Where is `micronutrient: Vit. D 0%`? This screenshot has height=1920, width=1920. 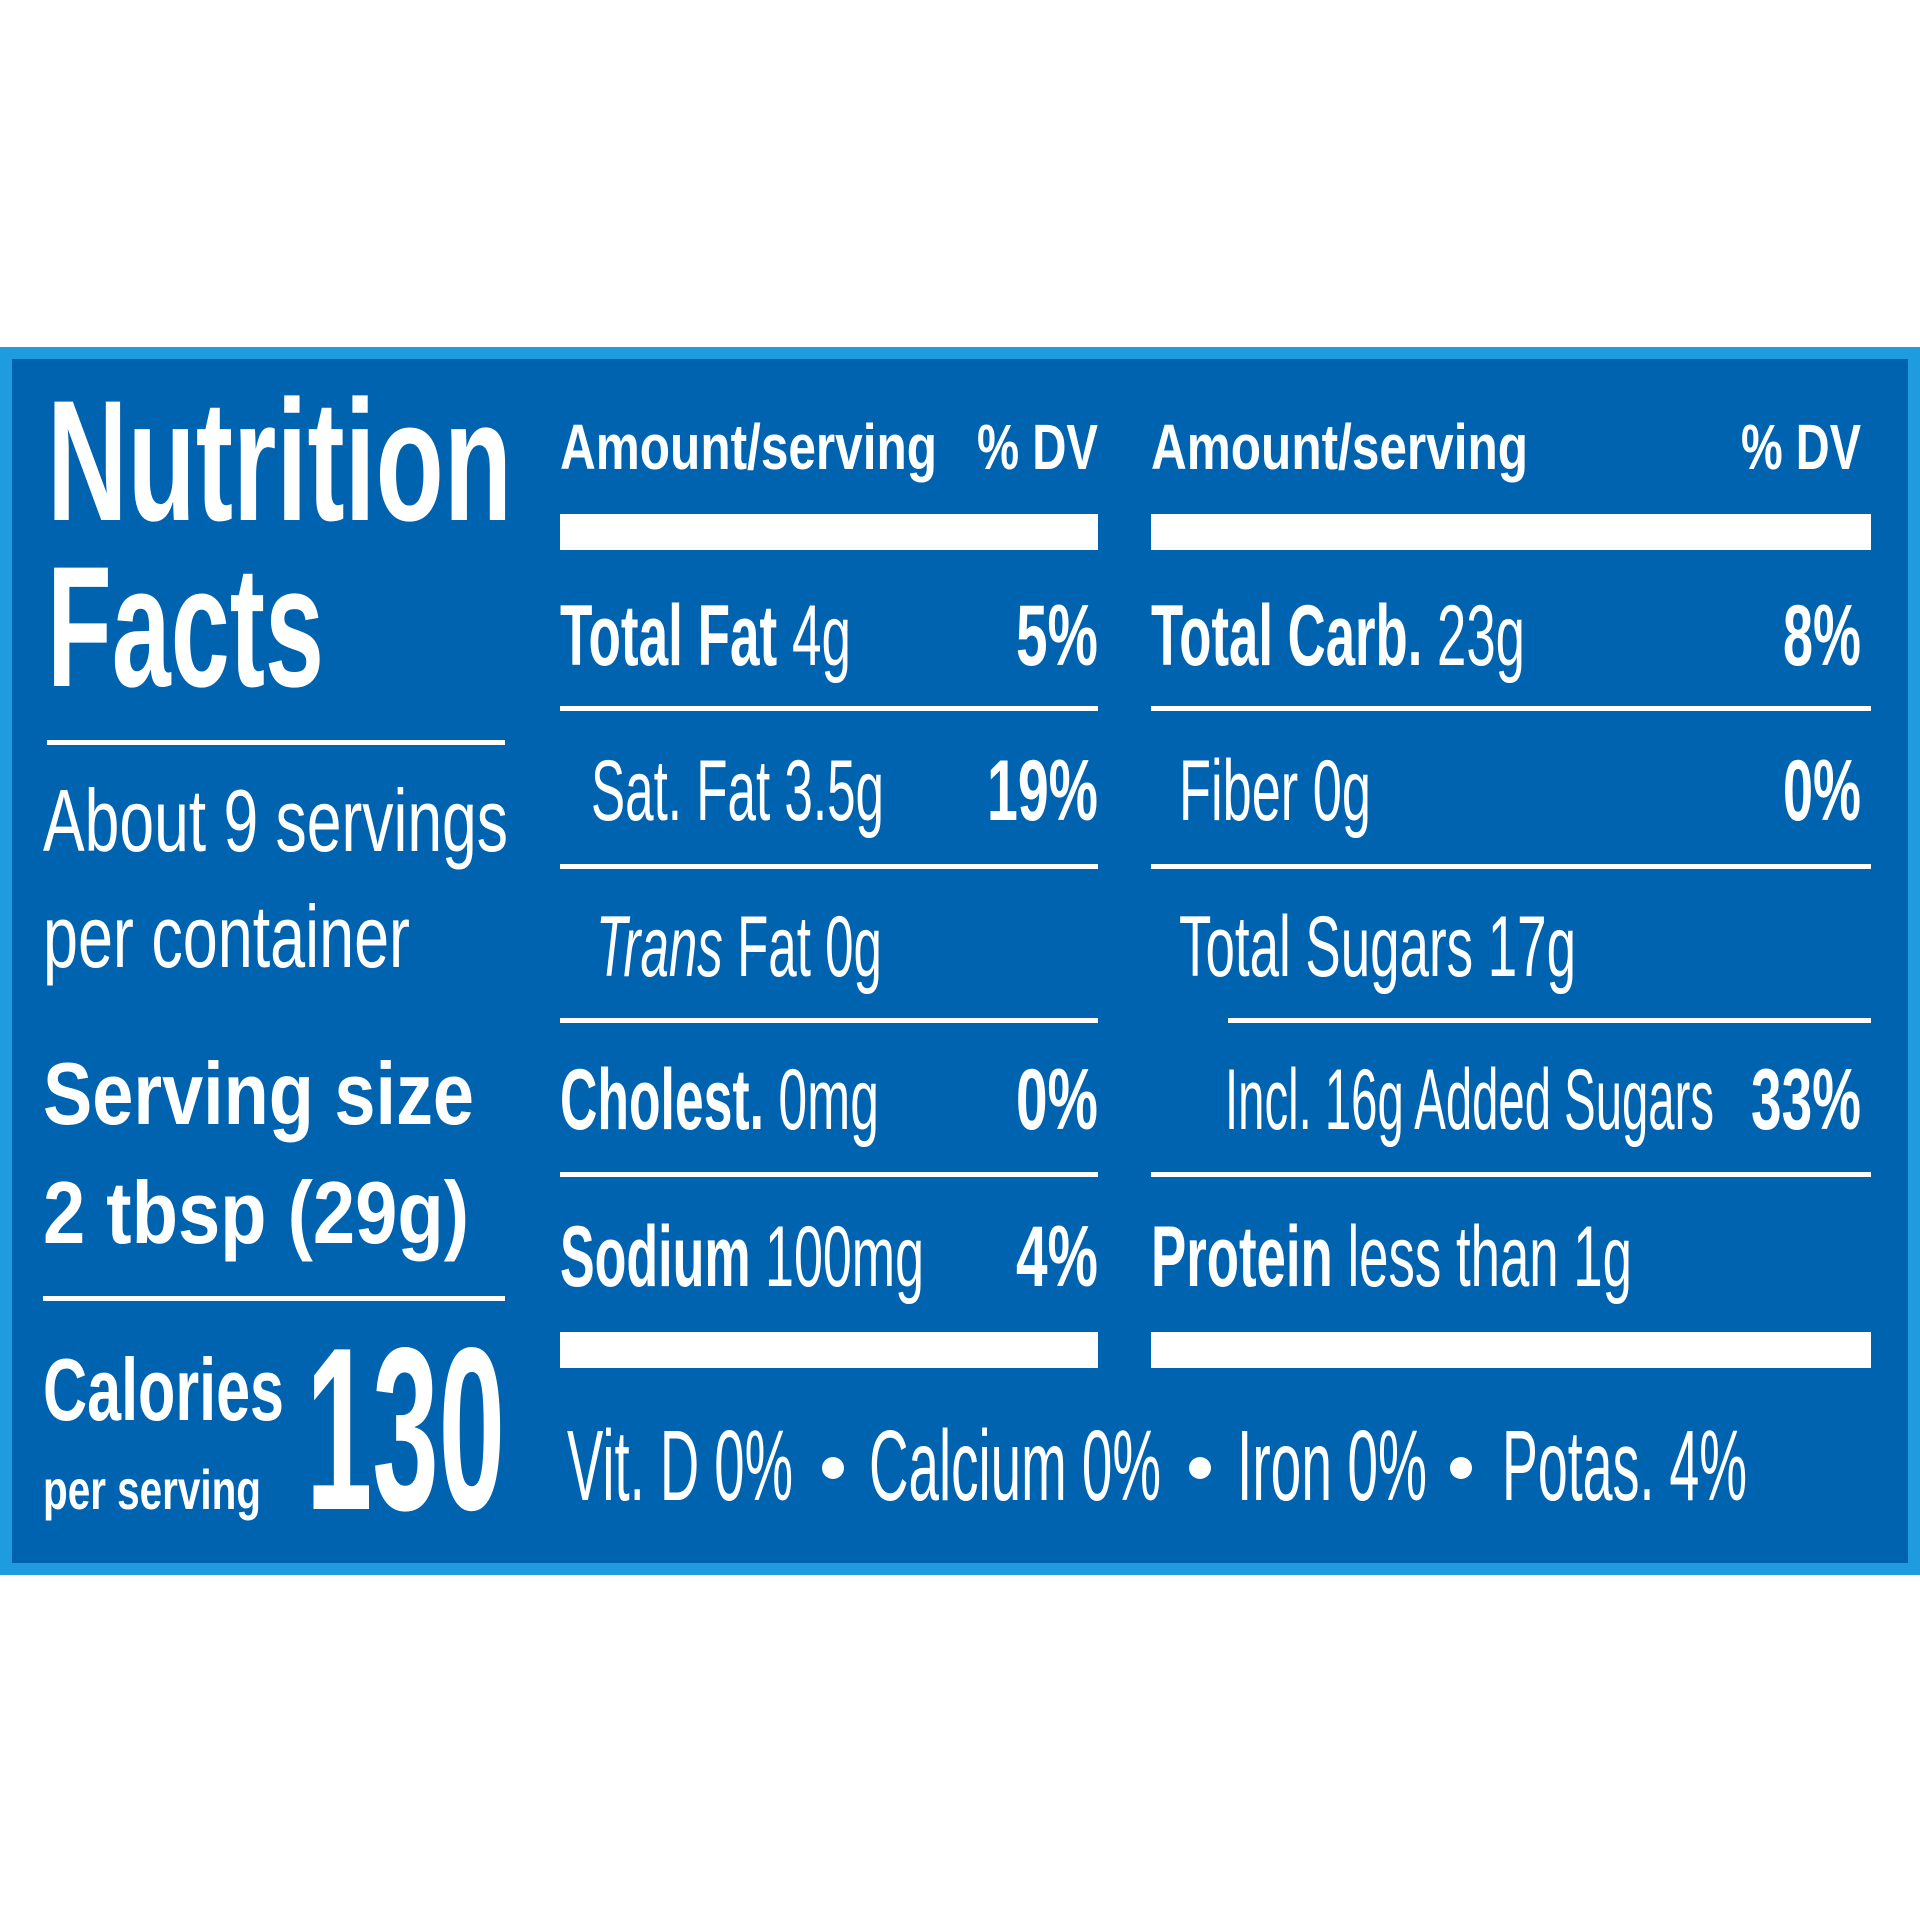
micronutrient: Vit. D 0% is located at coordinates (680, 1466).